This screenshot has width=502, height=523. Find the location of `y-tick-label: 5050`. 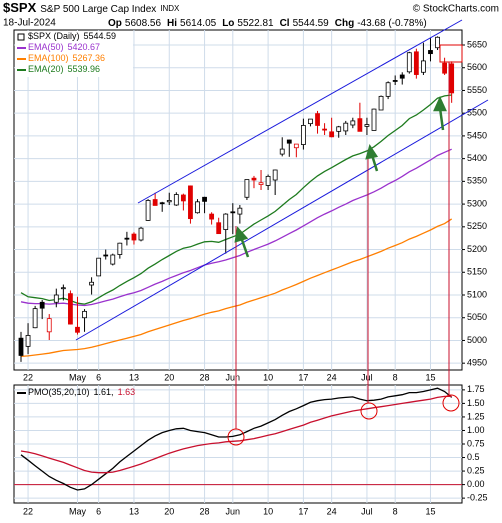

y-tick-label: 5050 is located at coordinates (477, 317).